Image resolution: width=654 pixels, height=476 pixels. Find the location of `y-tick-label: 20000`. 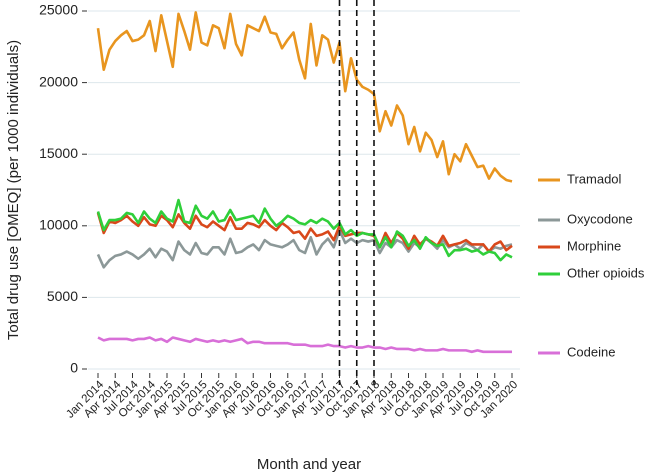

y-tick-label: 20000 is located at coordinates (58, 81).